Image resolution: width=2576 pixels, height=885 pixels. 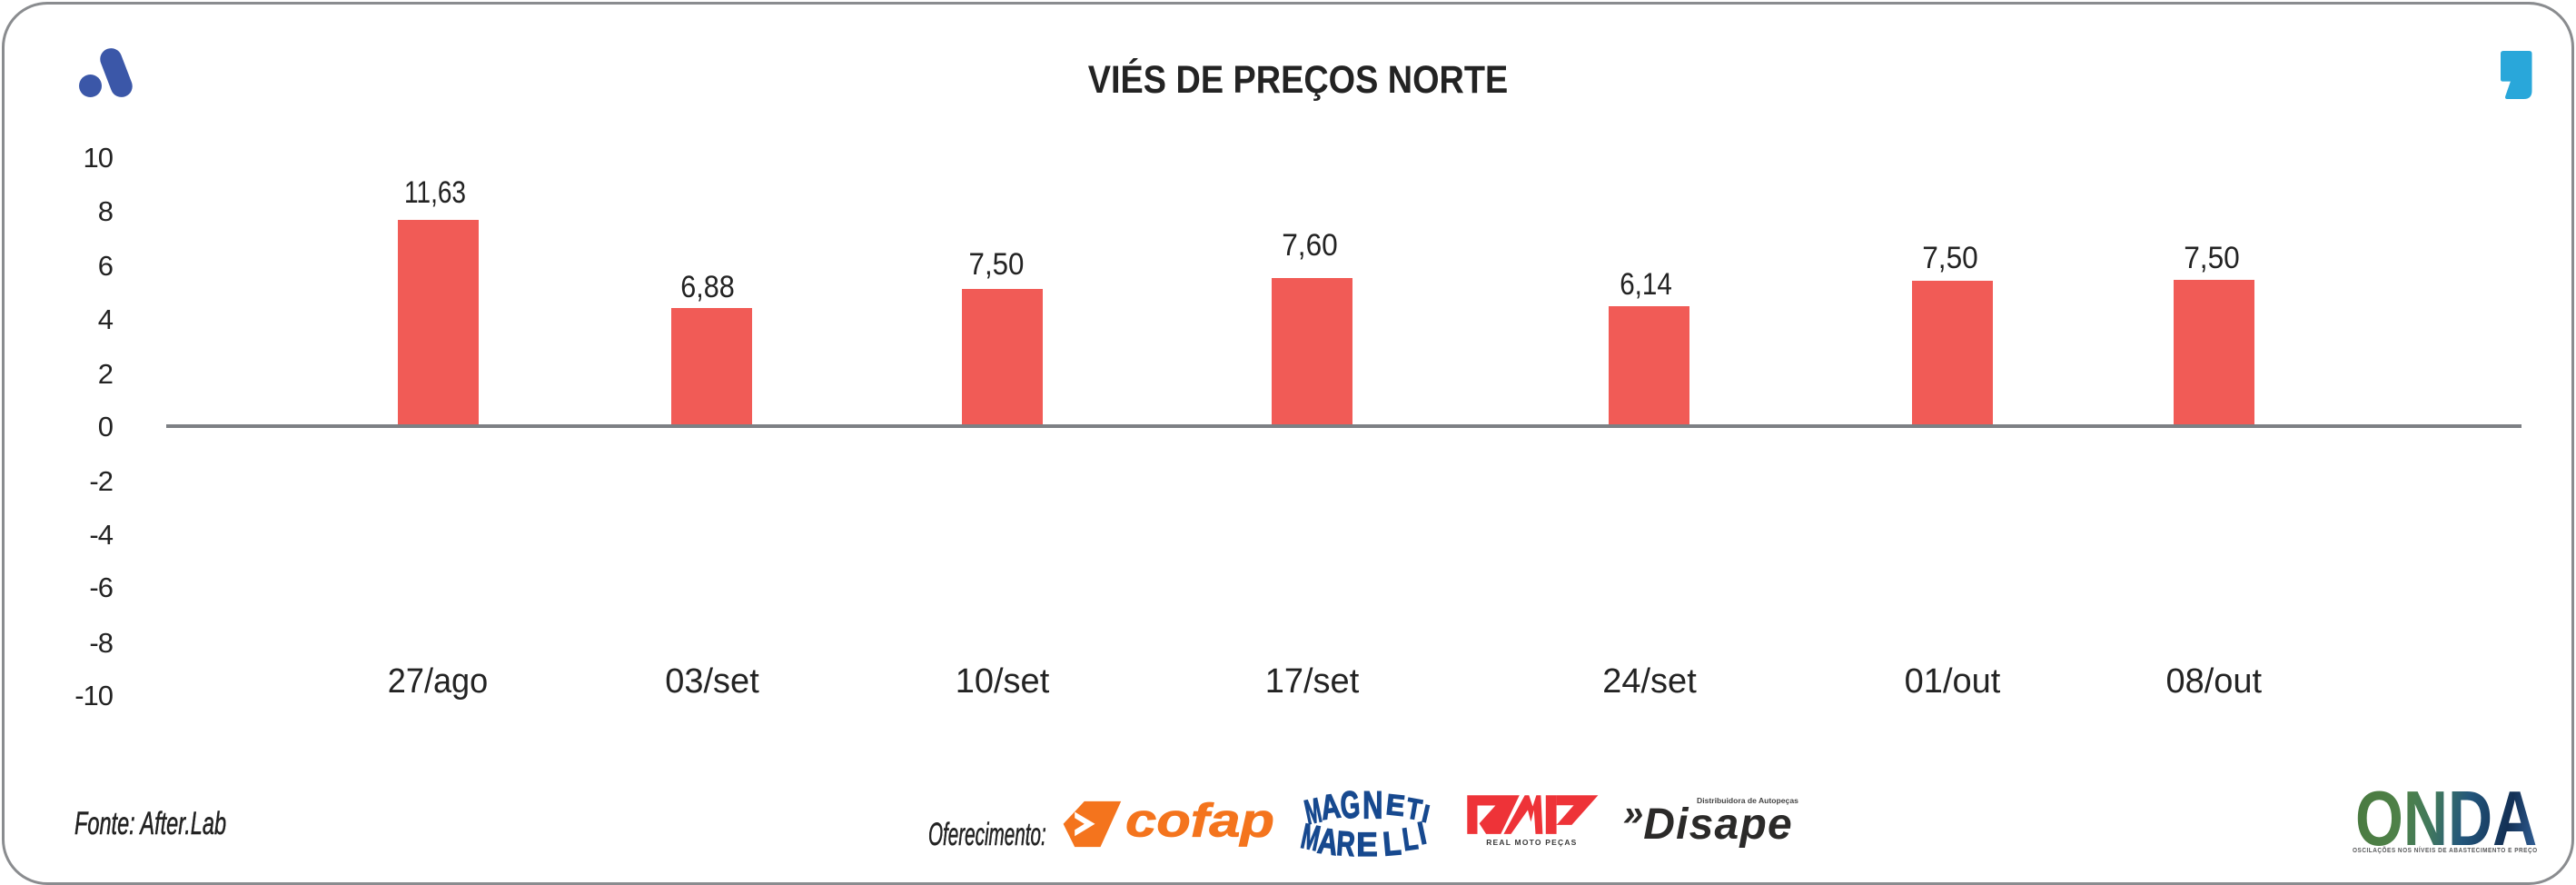 What do you see at coordinates (1531, 842) in the screenshot?
I see `svg-text: REAL MOTO PEÇAS` at bounding box center [1531, 842].